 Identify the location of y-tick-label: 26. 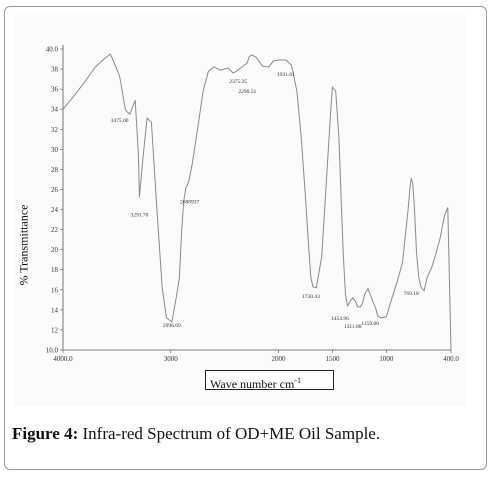
(55, 190).